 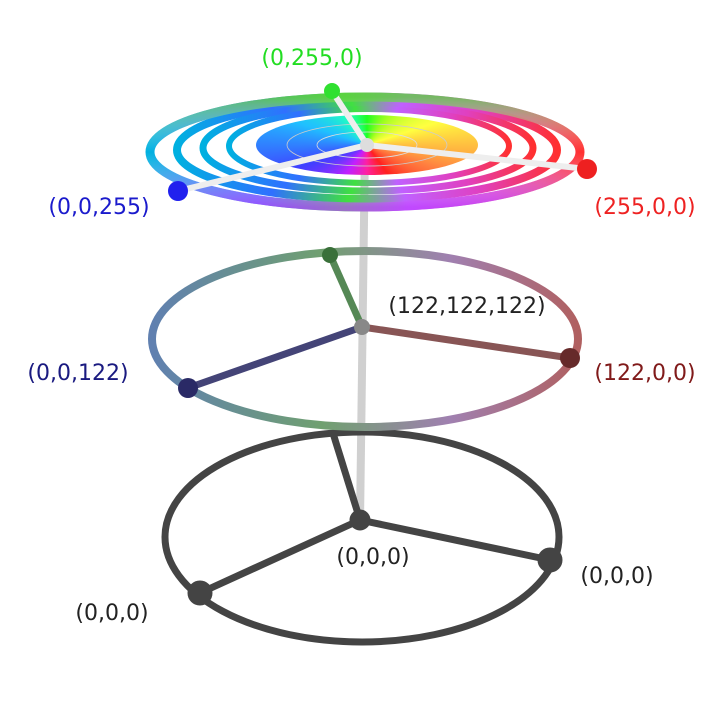 I want to click on label: (0,0,255), so click(x=98, y=207).